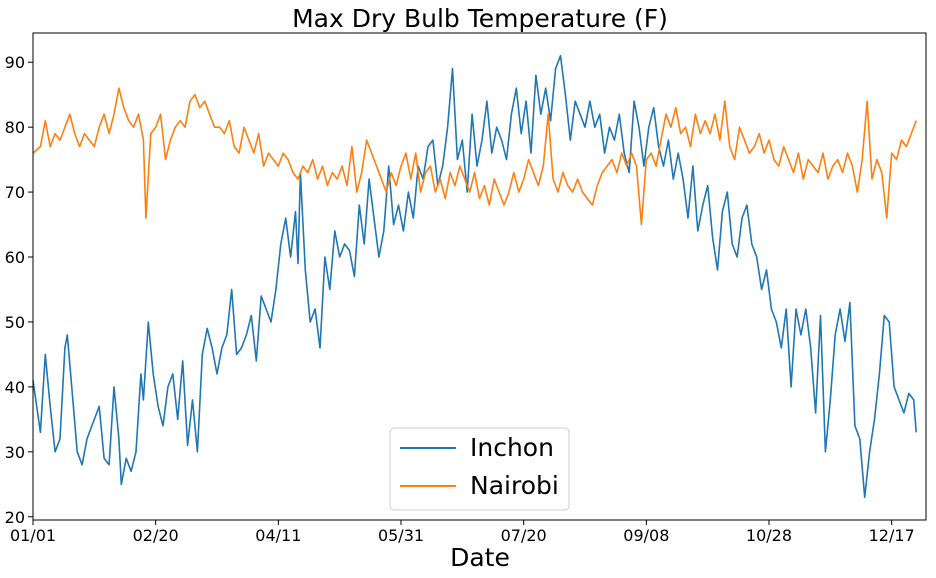 This screenshot has height=578, width=936. Describe the element at coordinates (15, 127) in the screenshot. I see `y-tick-label: 80` at that location.